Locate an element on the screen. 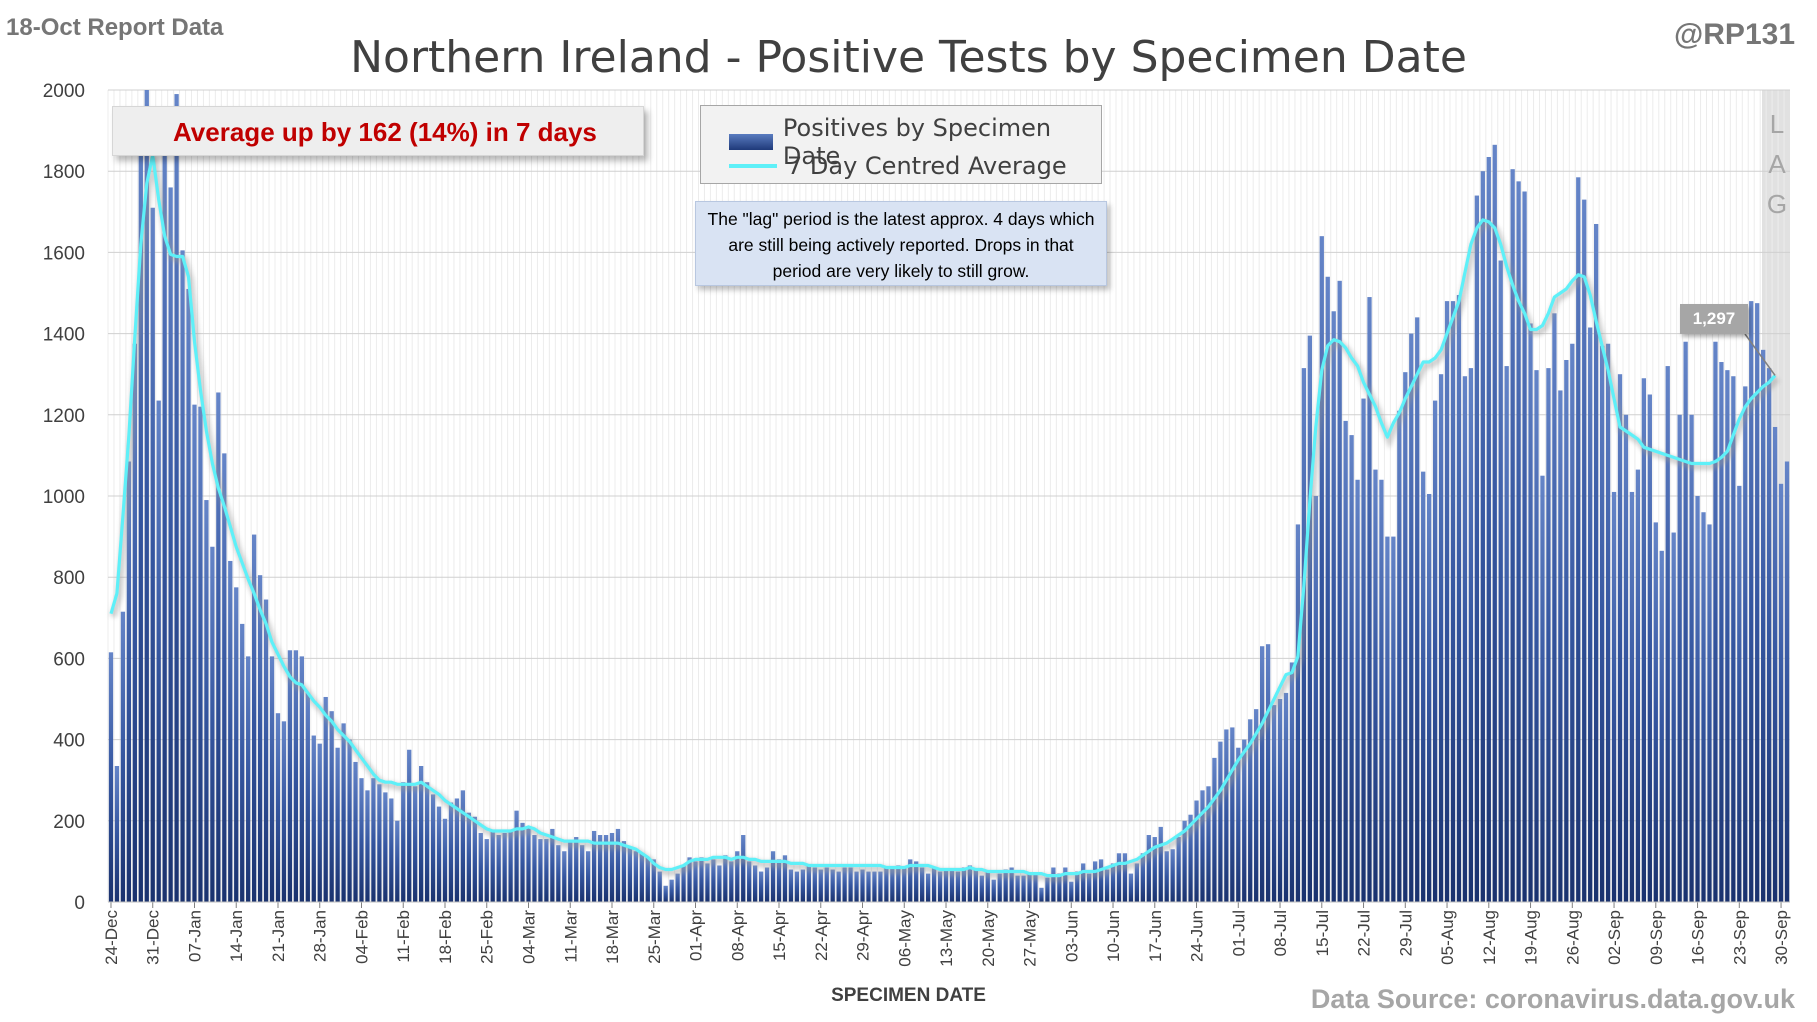  author-handle: @RP131 is located at coordinates (1734, 34).